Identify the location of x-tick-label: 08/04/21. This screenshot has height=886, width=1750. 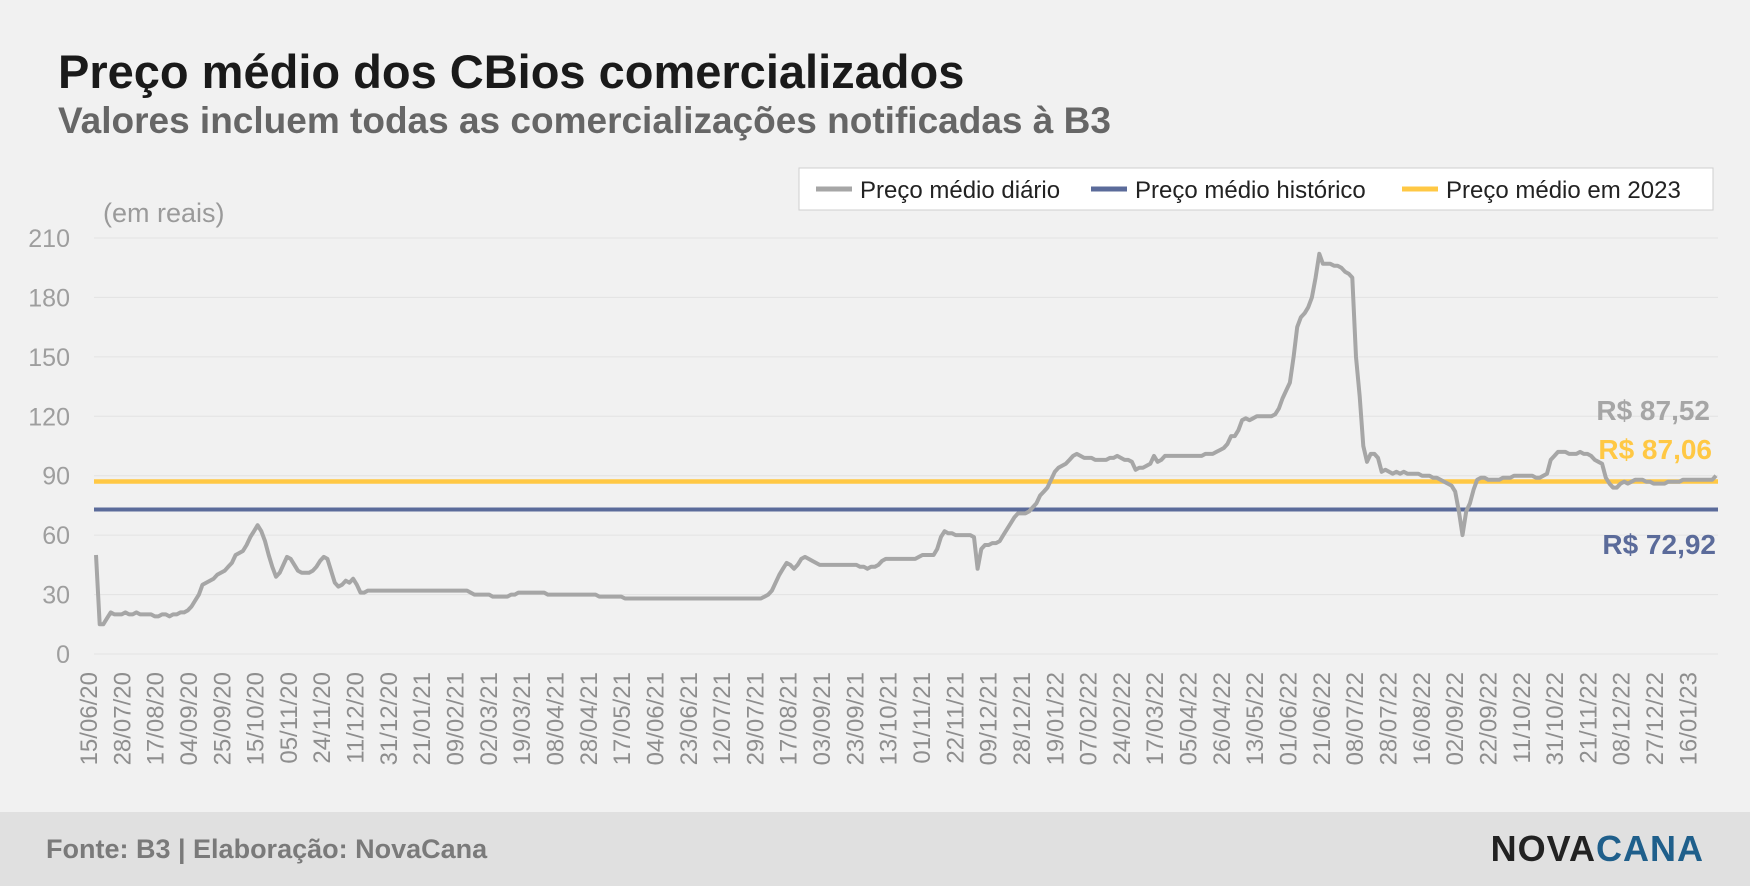
(555, 718).